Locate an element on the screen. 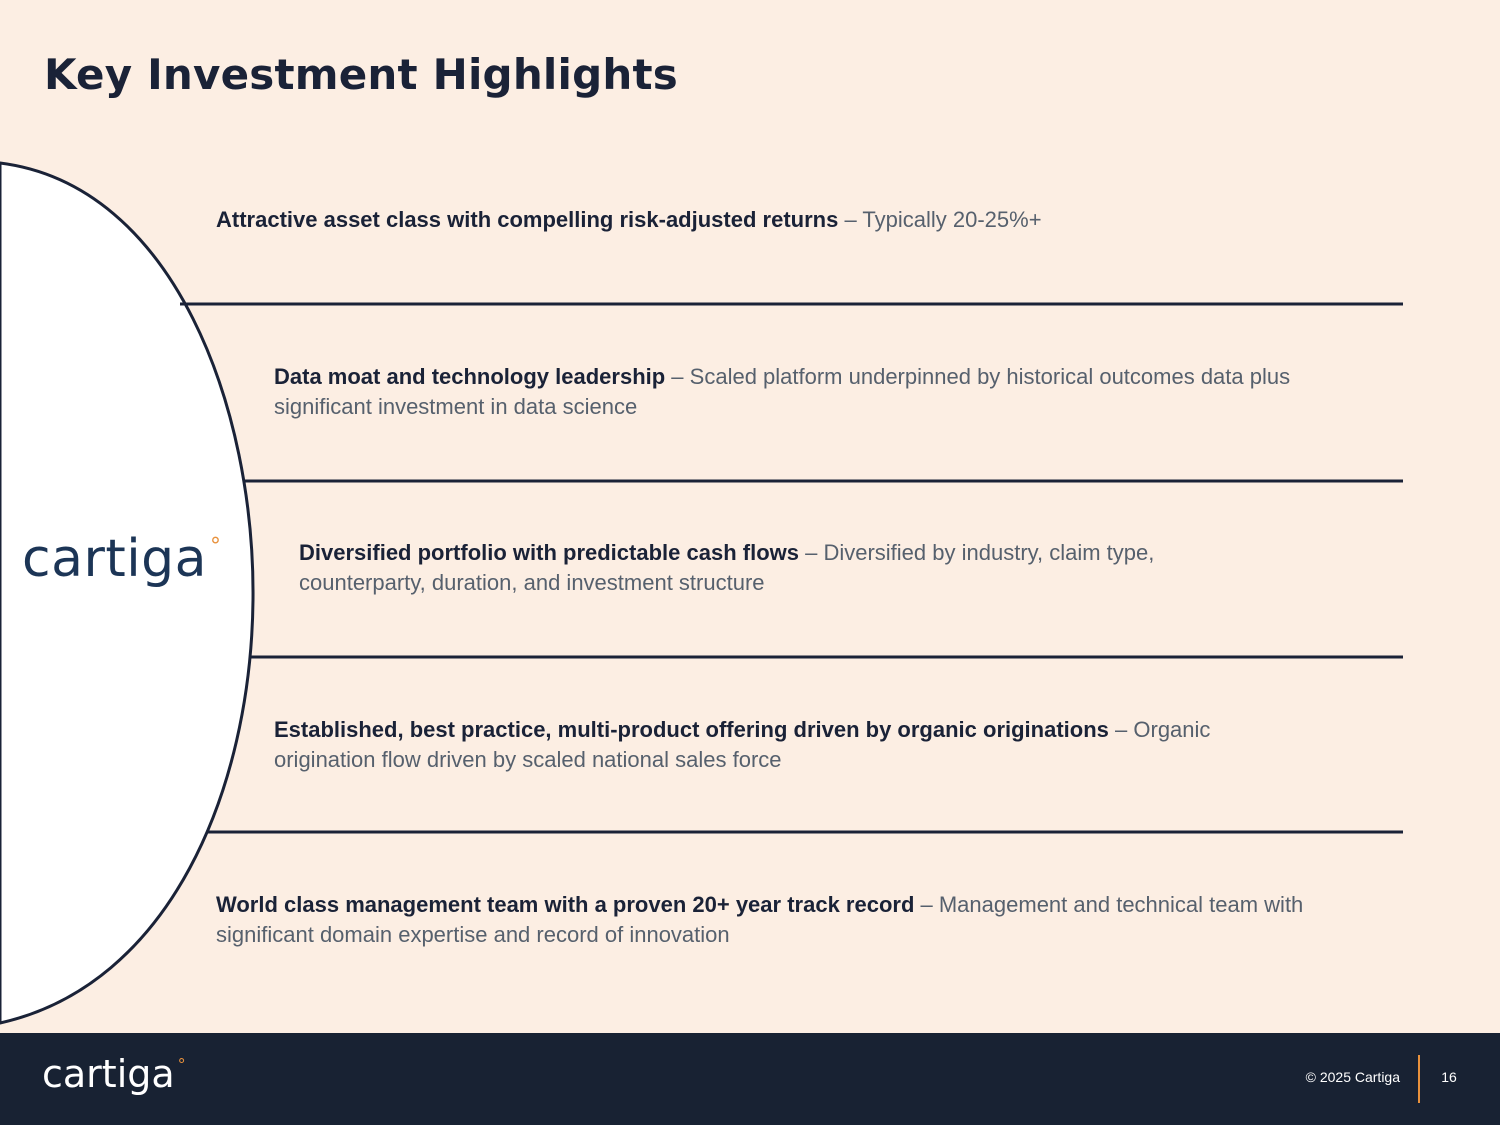  footer-divider is located at coordinates (1419, 1079).